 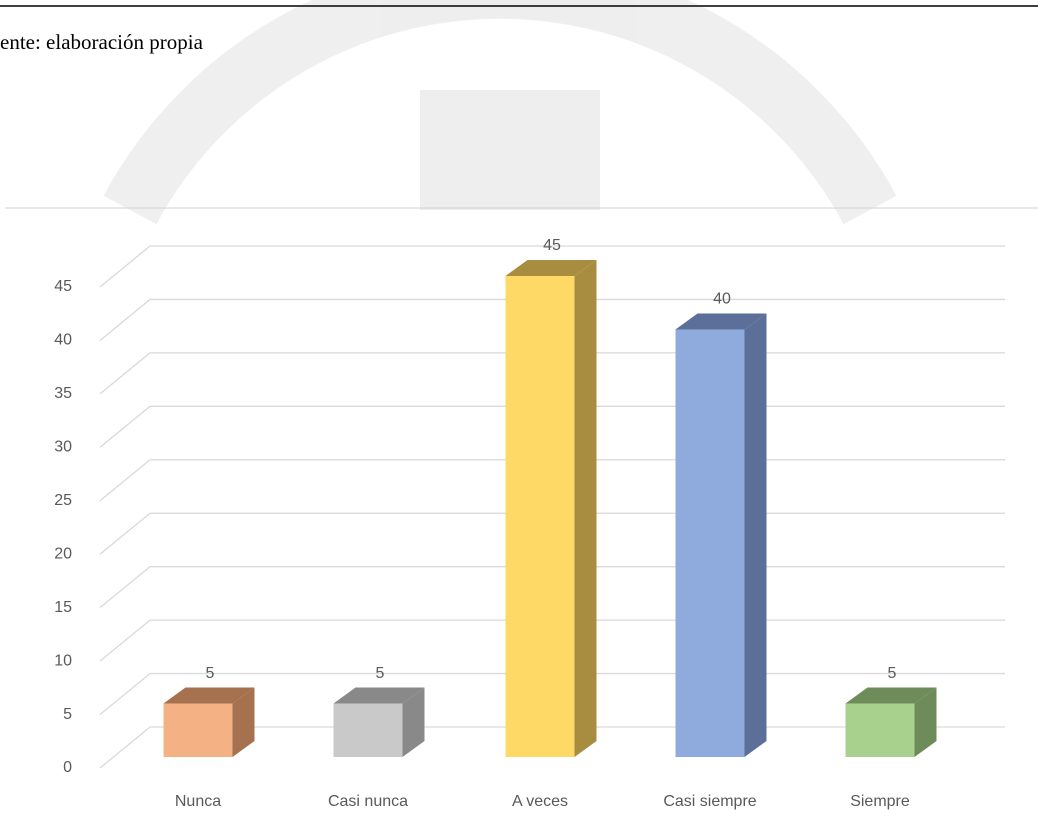 What do you see at coordinates (63, 447) in the screenshot?
I see `y-tick-label: 30` at bounding box center [63, 447].